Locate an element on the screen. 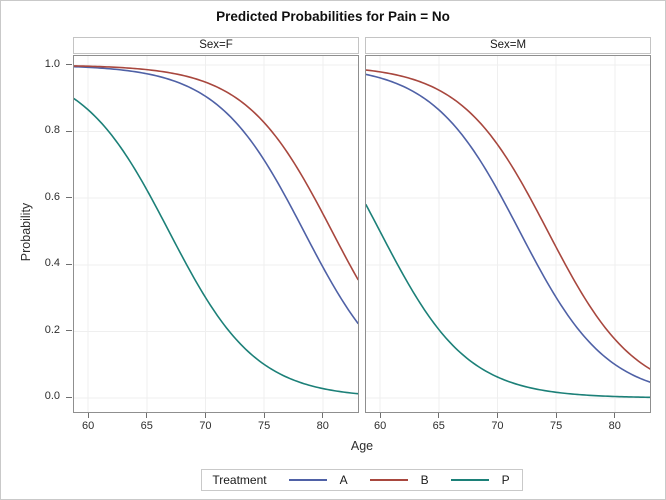  legend-title: Treatment is located at coordinates (239, 480).